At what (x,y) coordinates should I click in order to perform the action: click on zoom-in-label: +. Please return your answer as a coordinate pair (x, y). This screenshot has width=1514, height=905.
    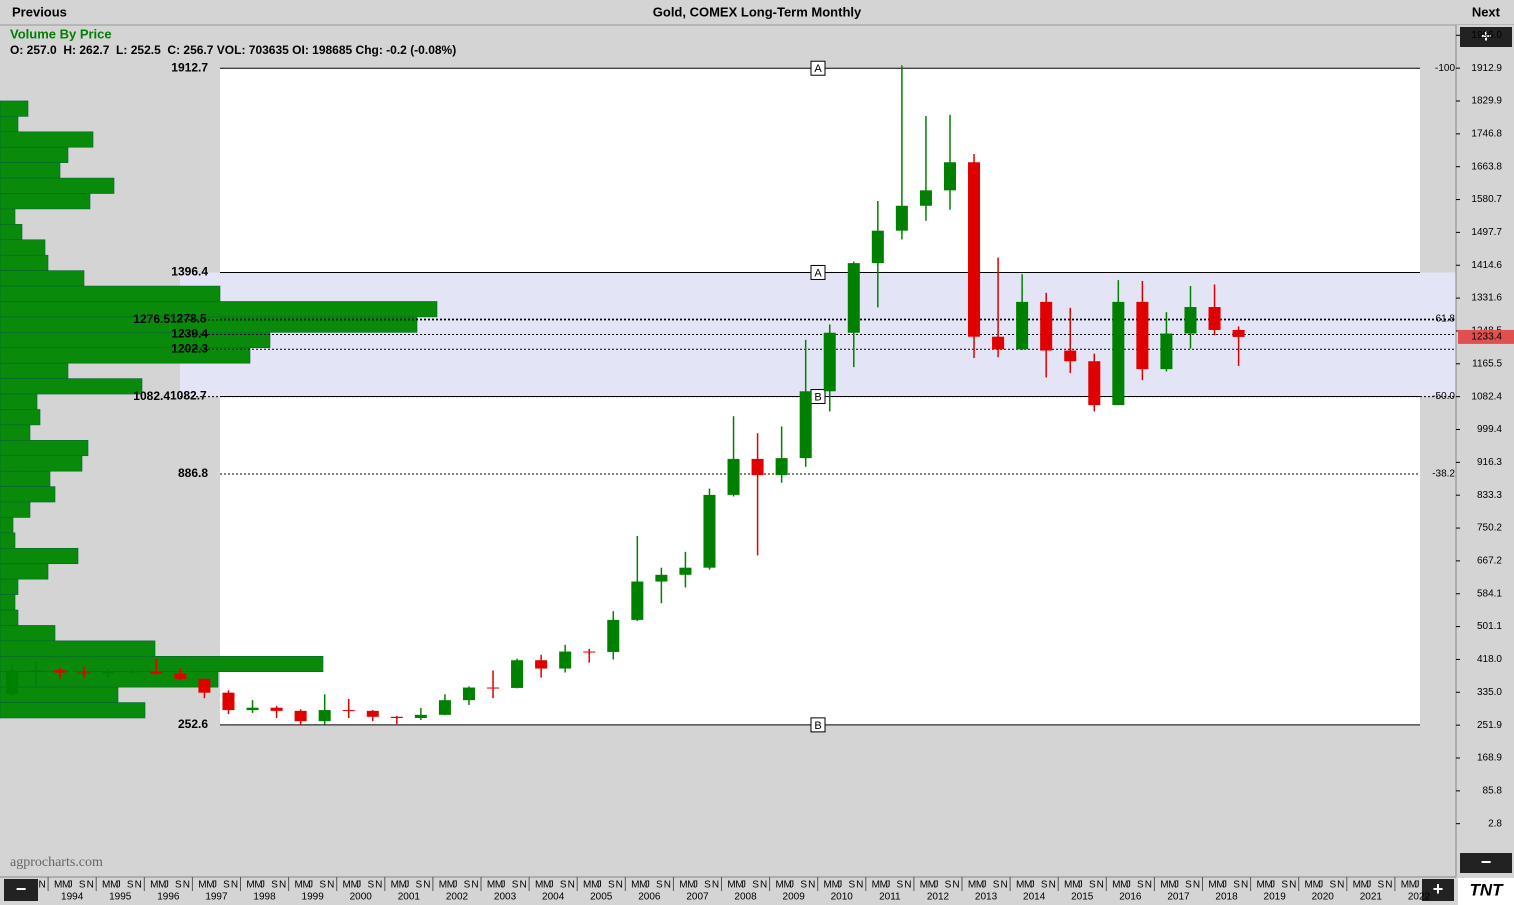
    Looking at the image, I should click on (1486, 36).